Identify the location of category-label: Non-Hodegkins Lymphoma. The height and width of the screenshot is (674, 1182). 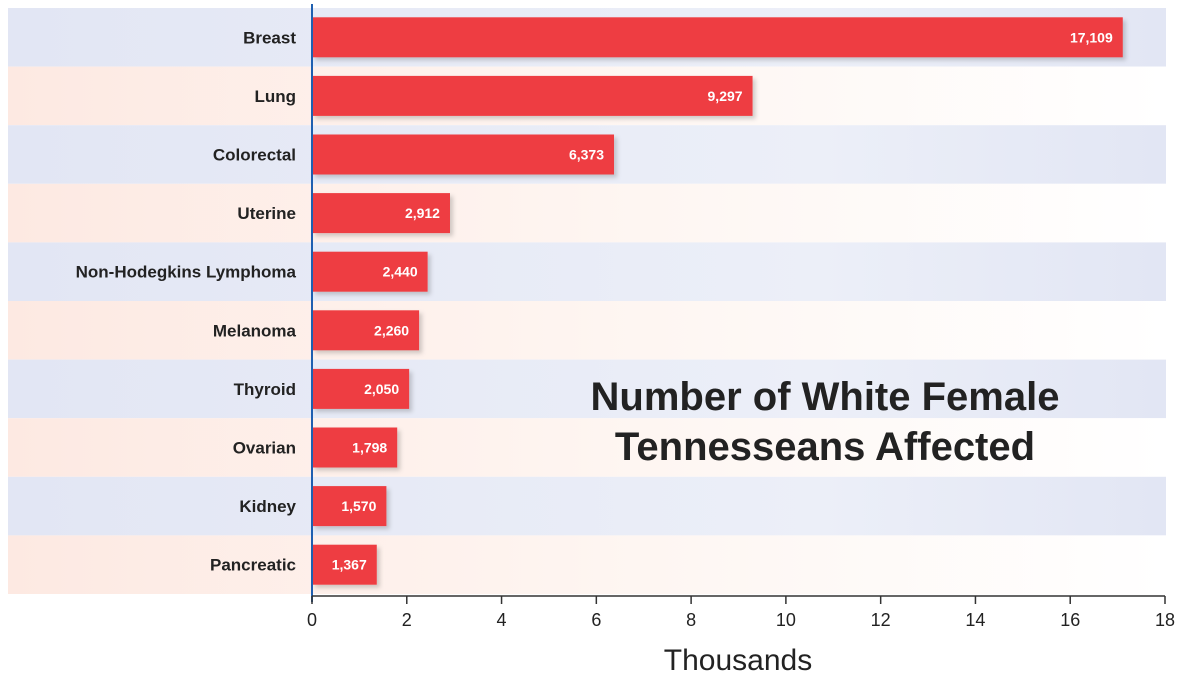
(186, 272).